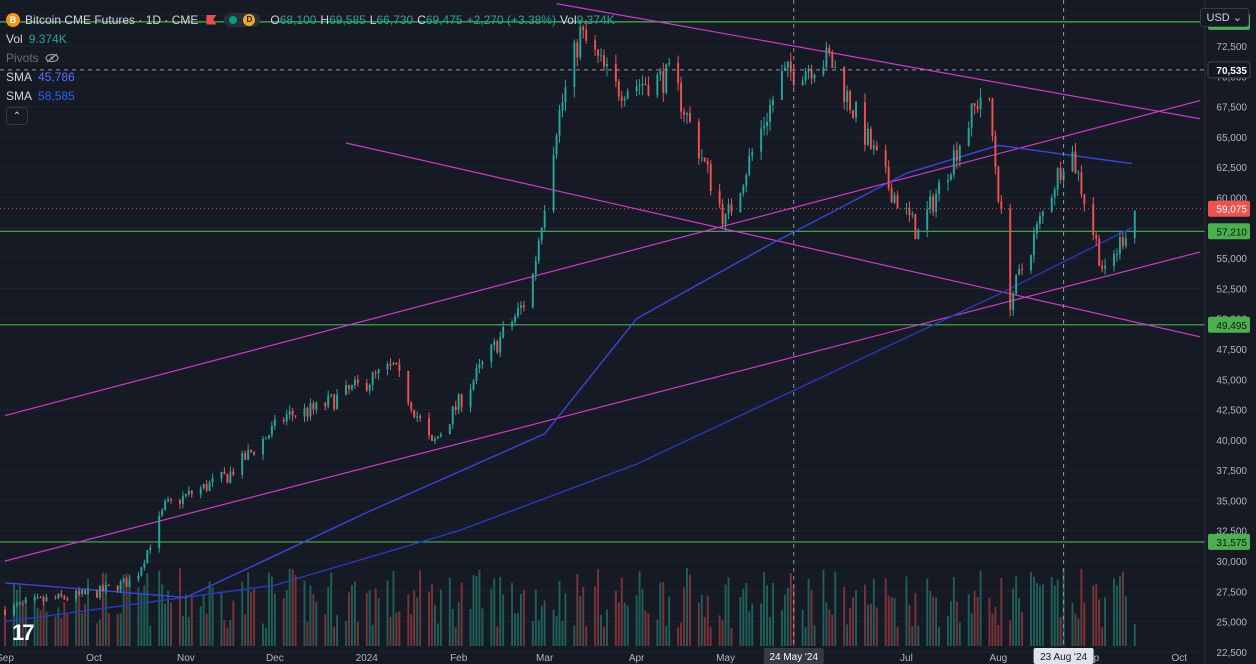 The width and height of the screenshot is (1256, 664). What do you see at coordinates (242, 19) in the screenshot?
I see `market-status-pill: D` at bounding box center [242, 19].